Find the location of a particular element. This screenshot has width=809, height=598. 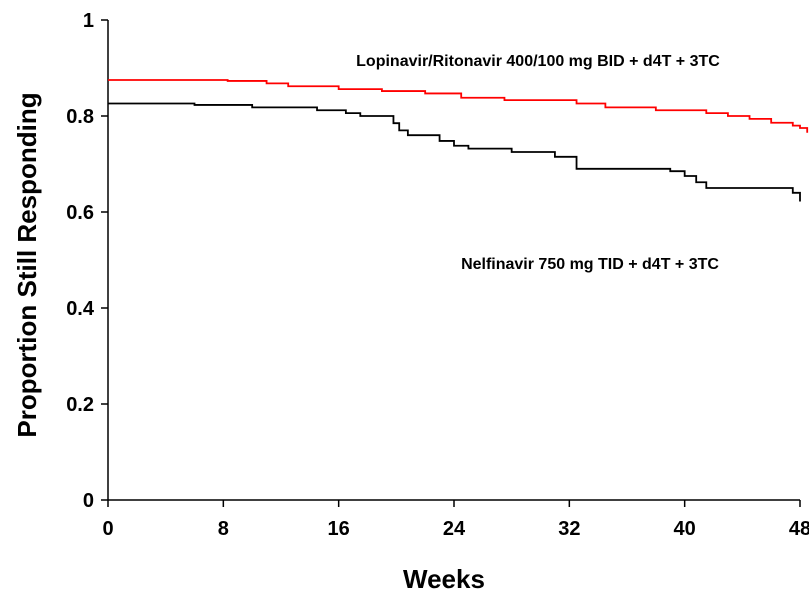

x-tick-label: 48 is located at coordinates (799, 529).